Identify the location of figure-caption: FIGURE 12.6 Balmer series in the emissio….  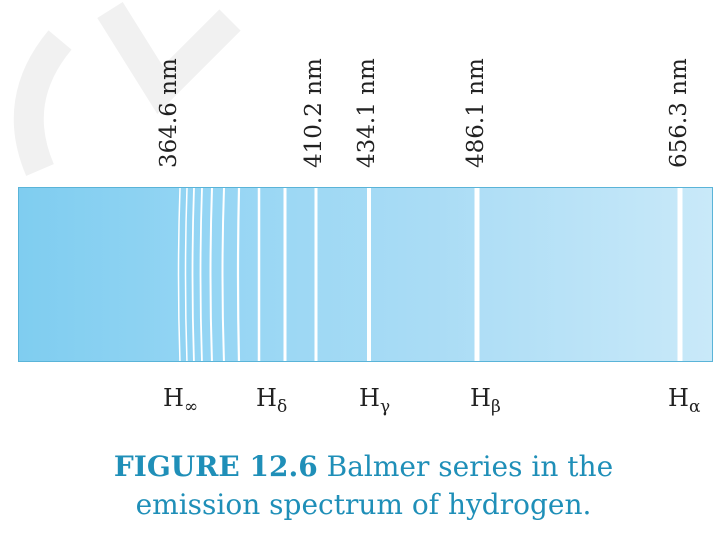
(363, 486).